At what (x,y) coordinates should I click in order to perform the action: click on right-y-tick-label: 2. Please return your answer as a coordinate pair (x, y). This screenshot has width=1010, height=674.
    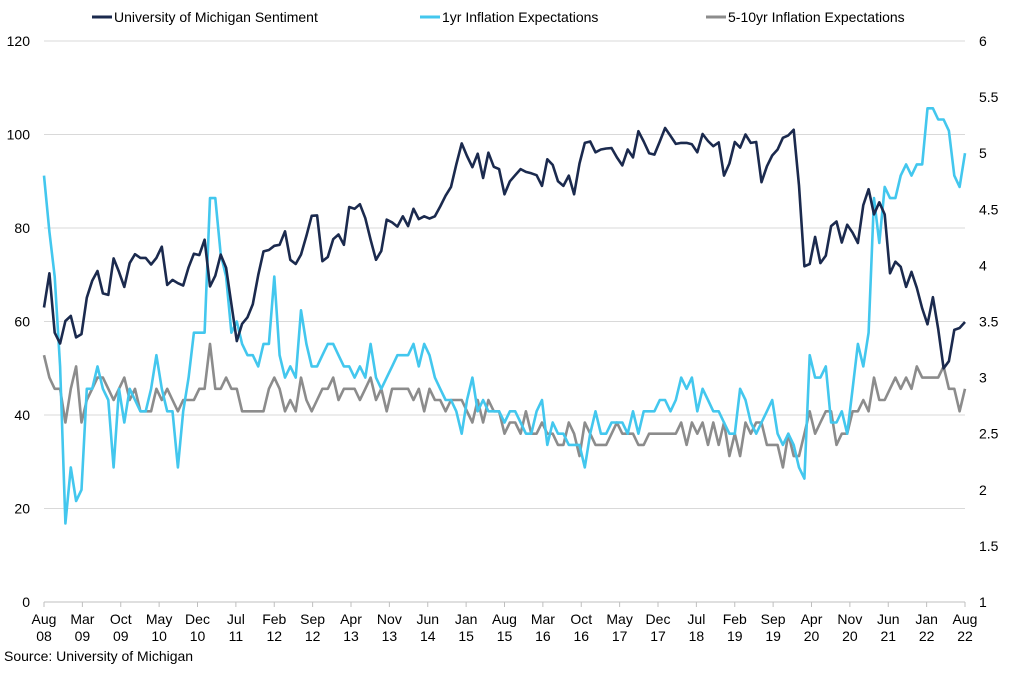
    Looking at the image, I should click on (983, 490).